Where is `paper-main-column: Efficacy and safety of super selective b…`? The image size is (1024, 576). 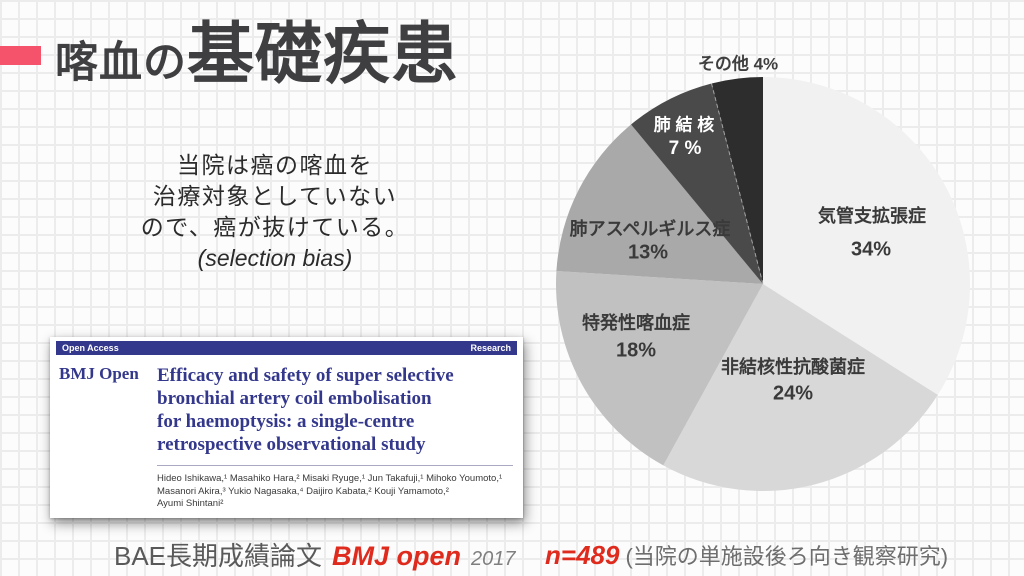 paper-main-column: Efficacy and safety of super selective b… is located at coordinates (337, 437).